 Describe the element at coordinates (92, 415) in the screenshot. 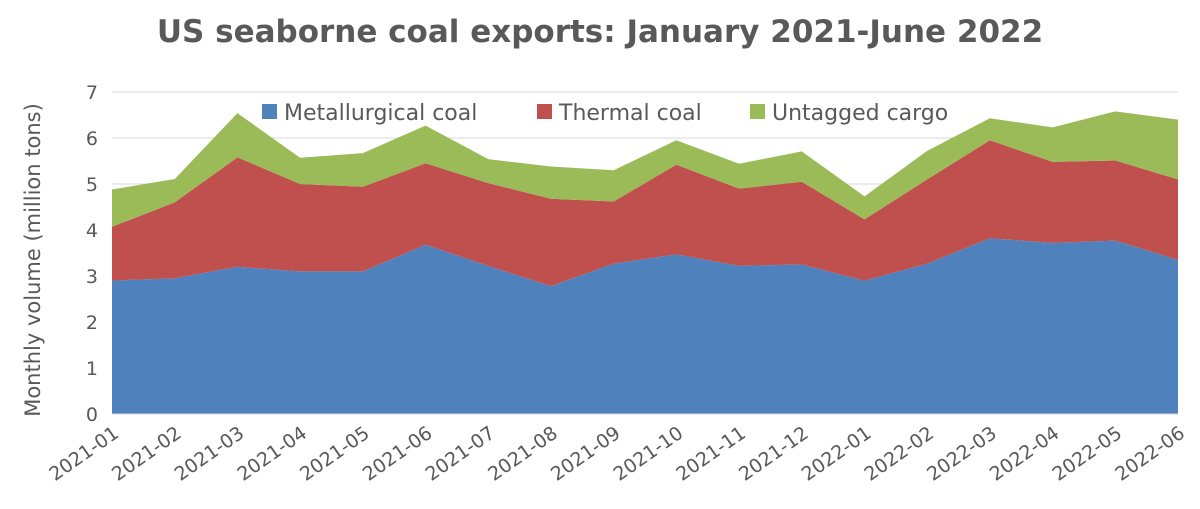

I see `y-tick-label: 0` at that location.